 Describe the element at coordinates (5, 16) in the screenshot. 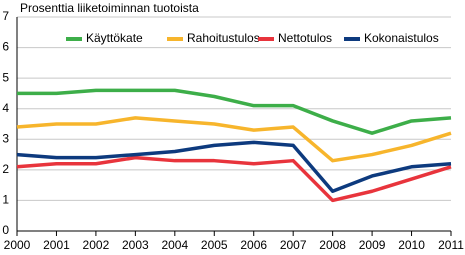

I see `y-tick-label: 7` at that location.